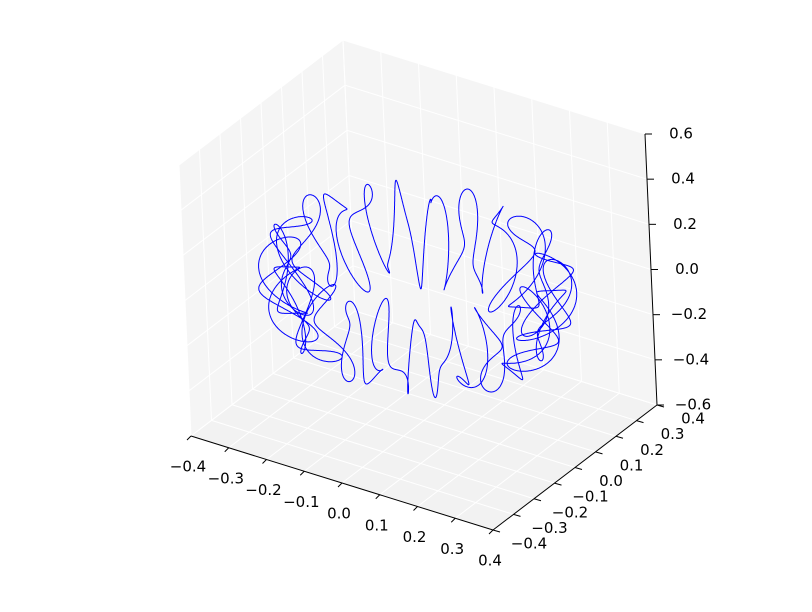  I want to click on y-tick-label: −0.1, so click(590, 497).